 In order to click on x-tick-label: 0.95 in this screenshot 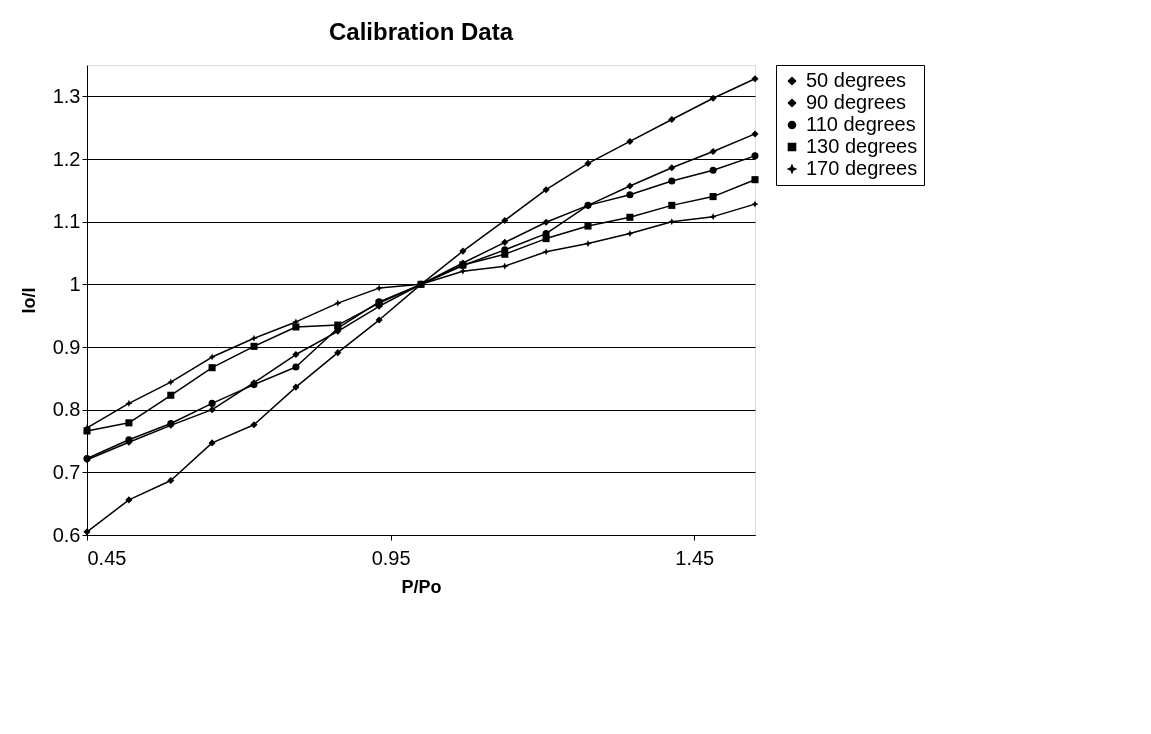, I will do `click(391, 557)`.